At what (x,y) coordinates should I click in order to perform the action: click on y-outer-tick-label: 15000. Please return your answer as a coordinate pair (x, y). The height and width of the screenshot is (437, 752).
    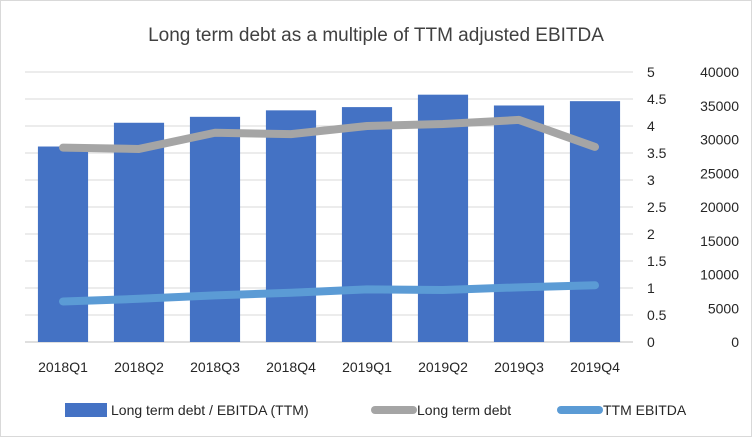
    Looking at the image, I should click on (719, 241).